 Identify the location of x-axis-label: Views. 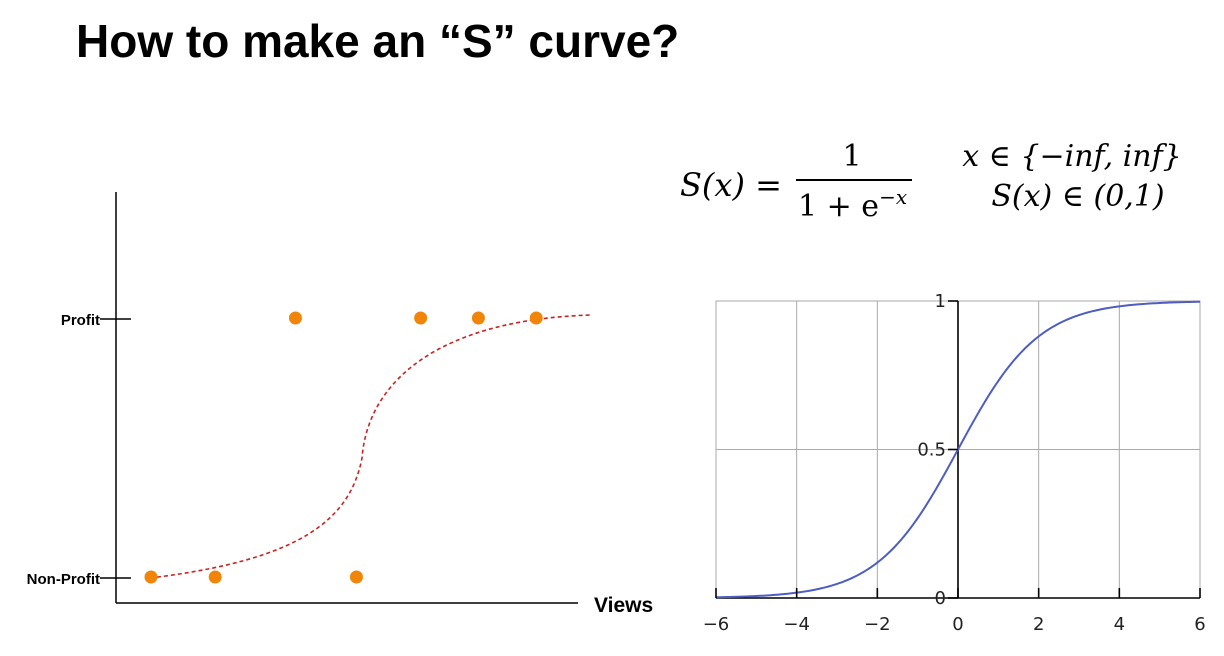
(623, 605).